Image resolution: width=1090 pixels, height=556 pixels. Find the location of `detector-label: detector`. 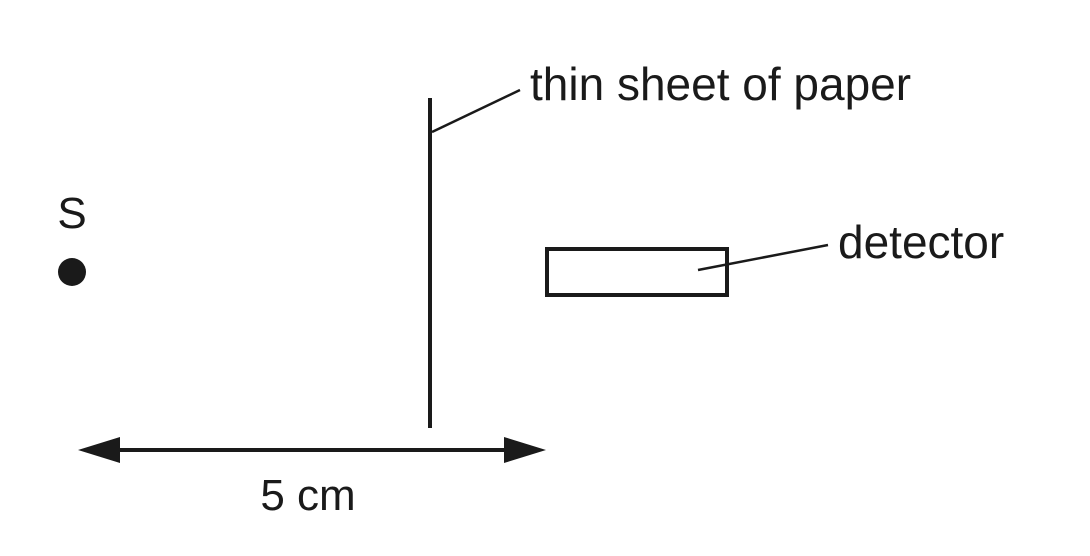

detector-label: detector is located at coordinates (921, 242).